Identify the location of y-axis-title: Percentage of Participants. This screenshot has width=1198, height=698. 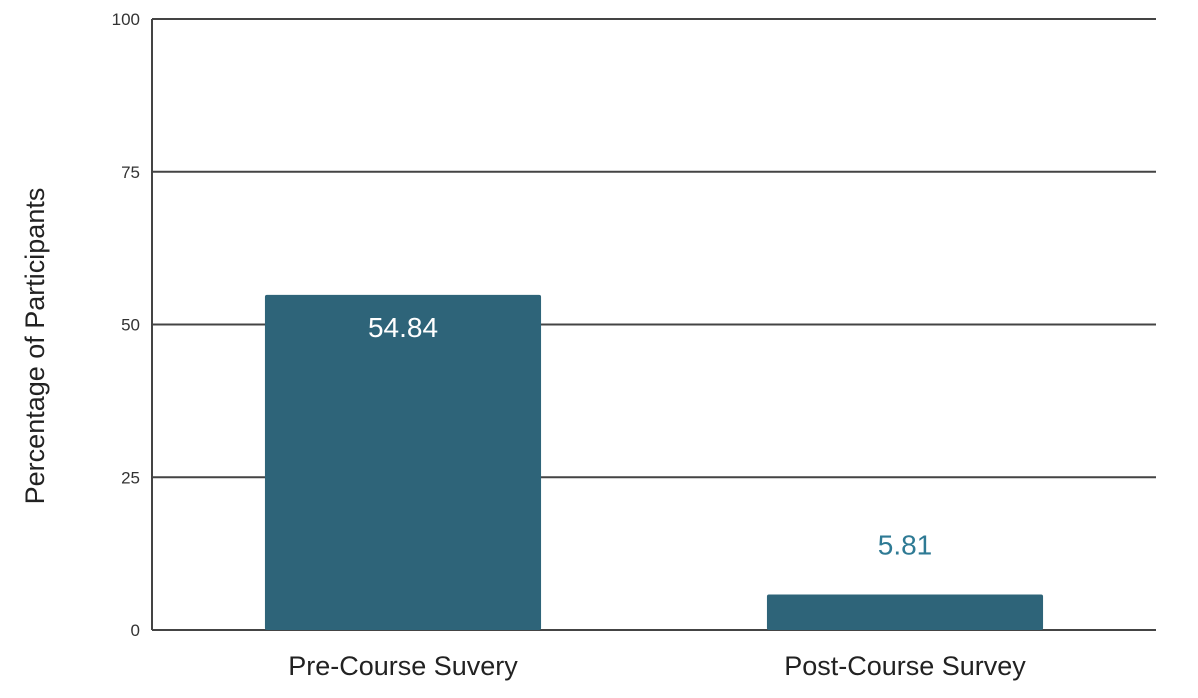
(35, 346).